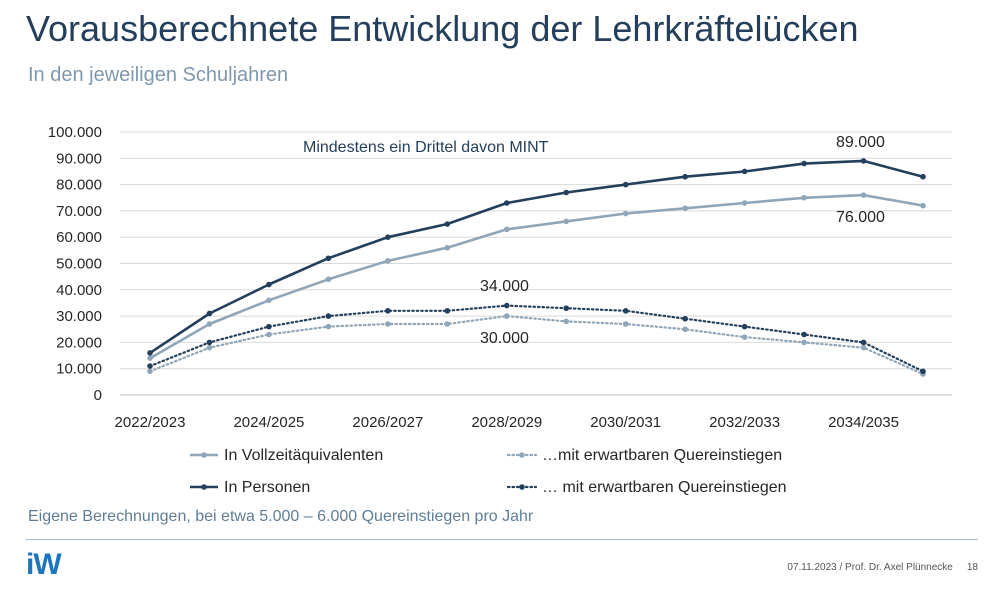 This screenshot has height=593, width=1000. What do you see at coordinates (662, 455) in the screenshot?
I see `legend-label: …mit erwartbaren Quereinstiegen` at bounding box center [662, 455].